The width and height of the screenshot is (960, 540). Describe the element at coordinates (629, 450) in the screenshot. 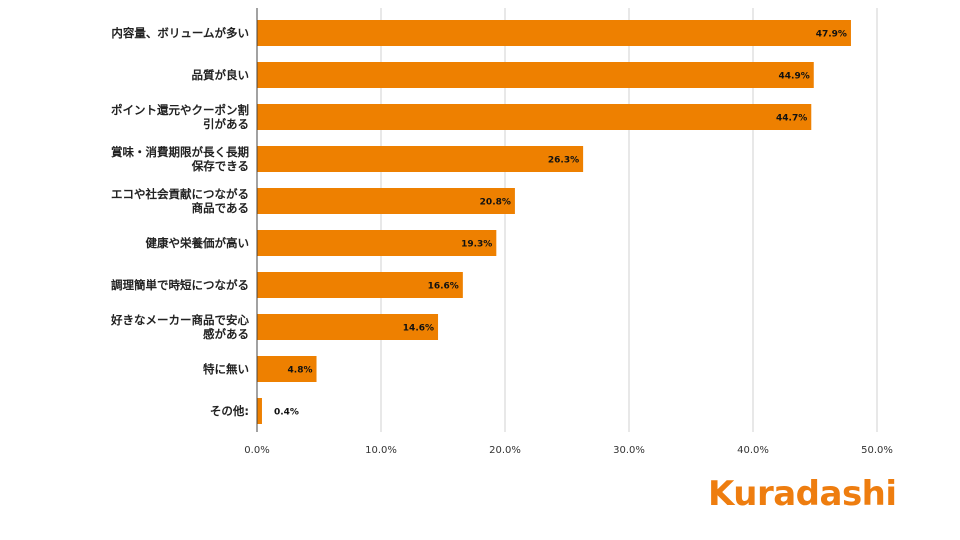

I see `x-tick-label: 30.0%` at that location.